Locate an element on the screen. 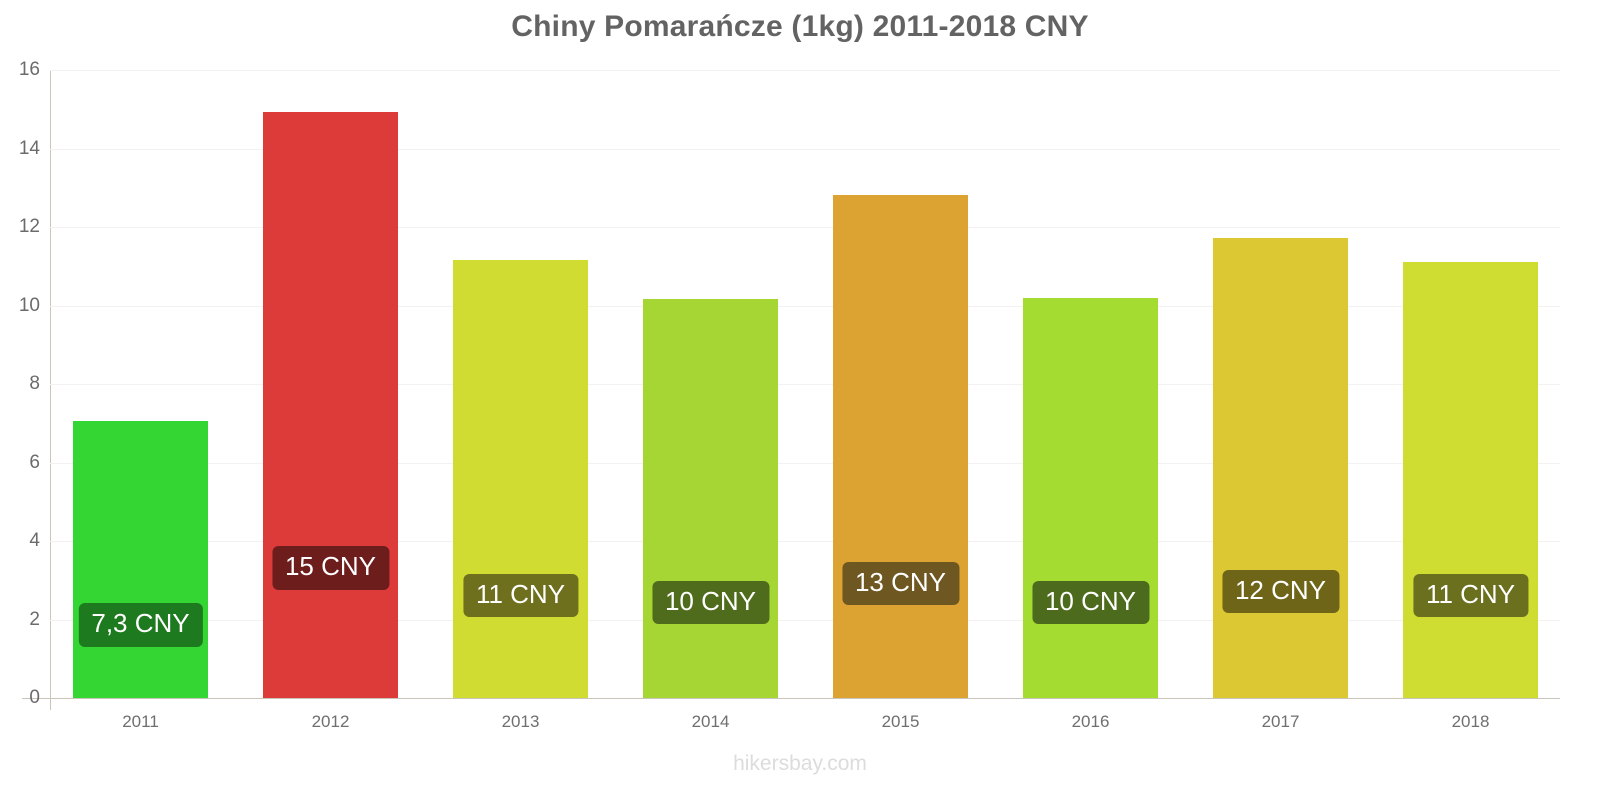  bar-value-label: 12 CNY is located at coordinates (1280, 591).